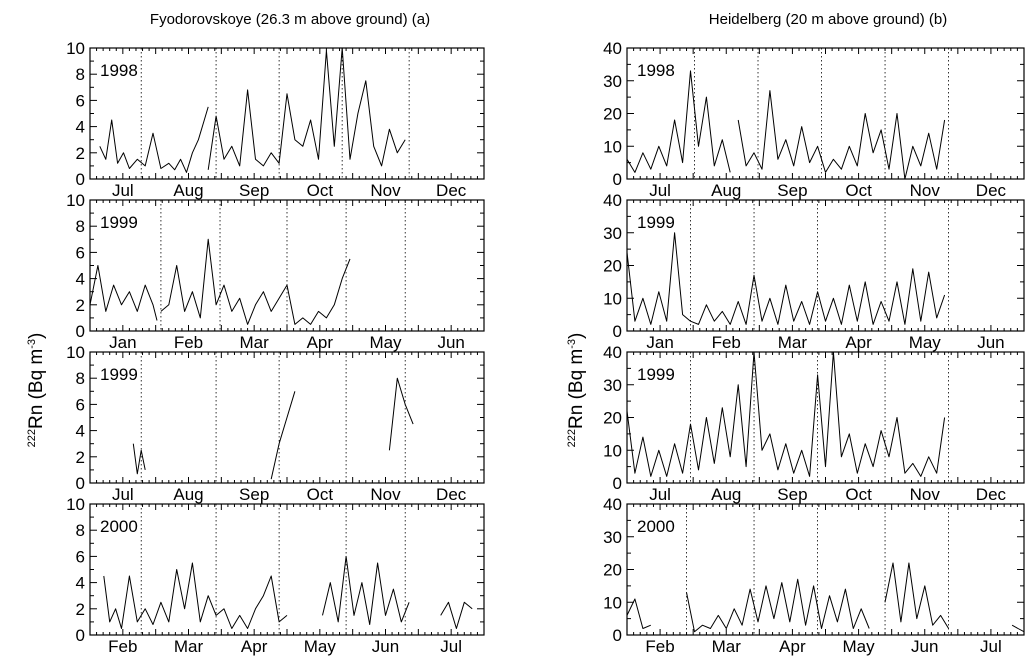  I want to click on panel-a-2: 0 2 4 6 8 10 Jan Feb Mar Apr May Jun 1999, so click(275, 271).